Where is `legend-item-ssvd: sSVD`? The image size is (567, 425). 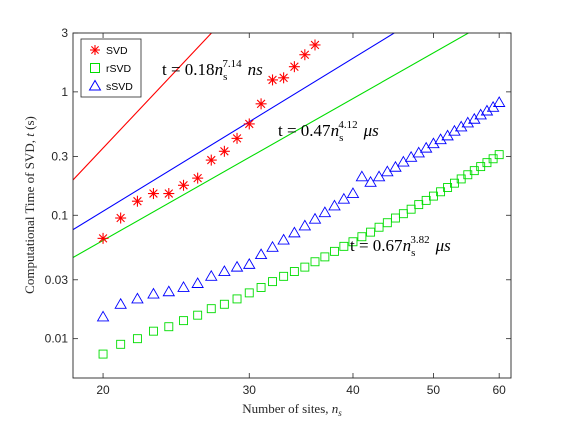
legend-item-ssvd: sSVD is located at coordinates (110, 86).